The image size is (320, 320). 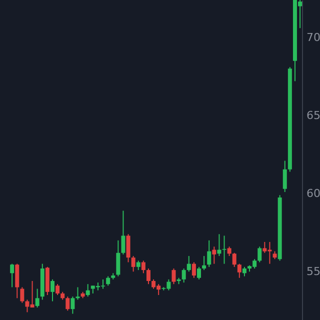 I want to click on y-tick-label: 70, so click(x=313, y=37).